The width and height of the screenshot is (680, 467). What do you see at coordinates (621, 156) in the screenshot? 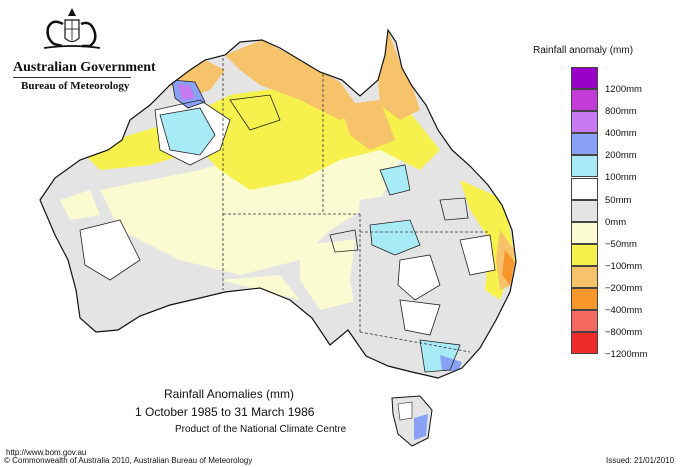
I see `legend-label: 200mm` at bounding box center [621, 156].